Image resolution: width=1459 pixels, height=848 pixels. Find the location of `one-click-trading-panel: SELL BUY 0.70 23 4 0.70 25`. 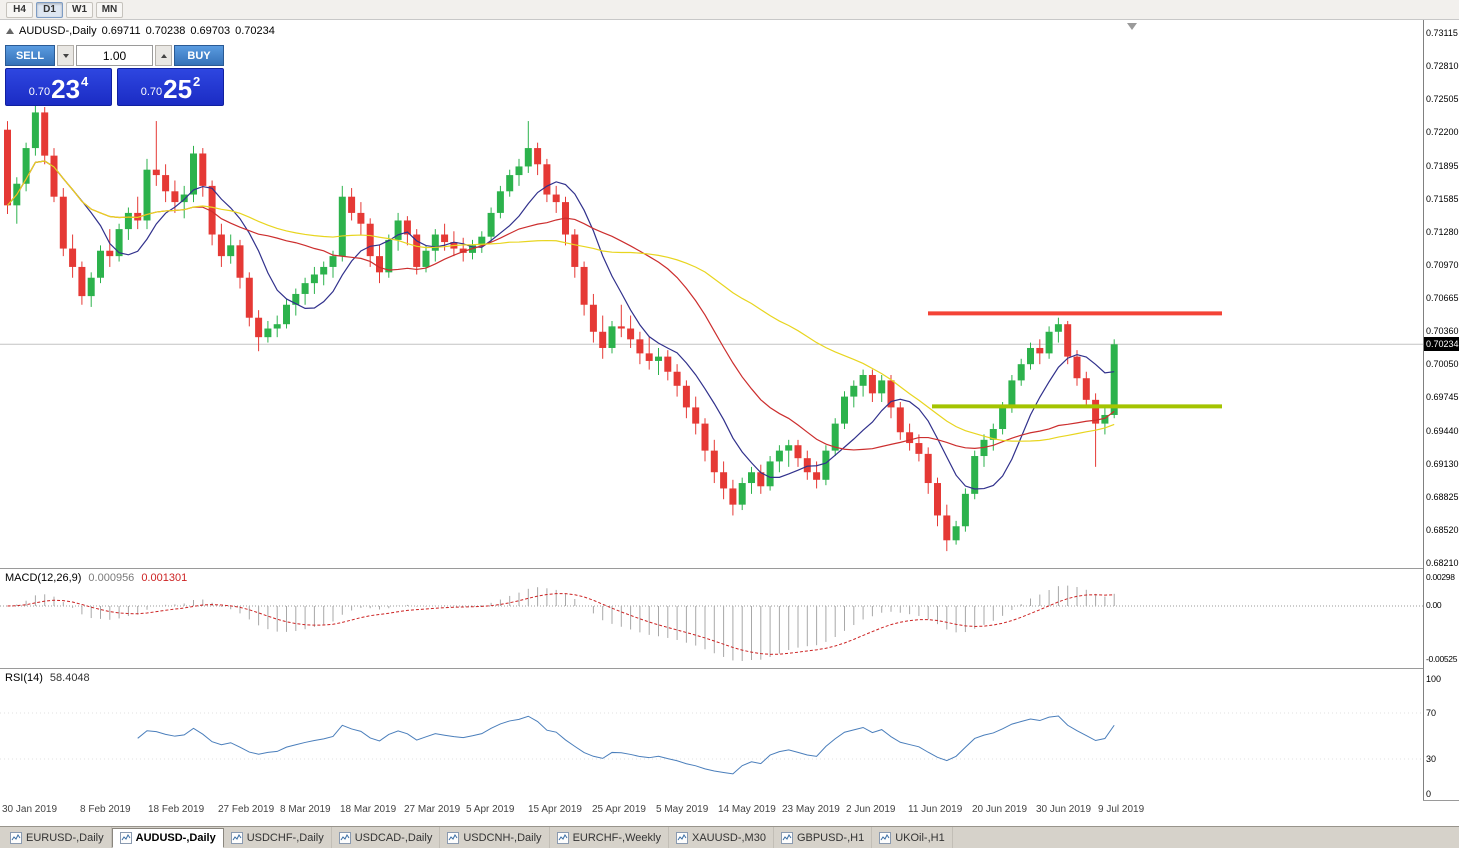

one-click-trading-panel: SELL BUY 0.70 23 4 0.70 25 is located at coordinates (114, 75).